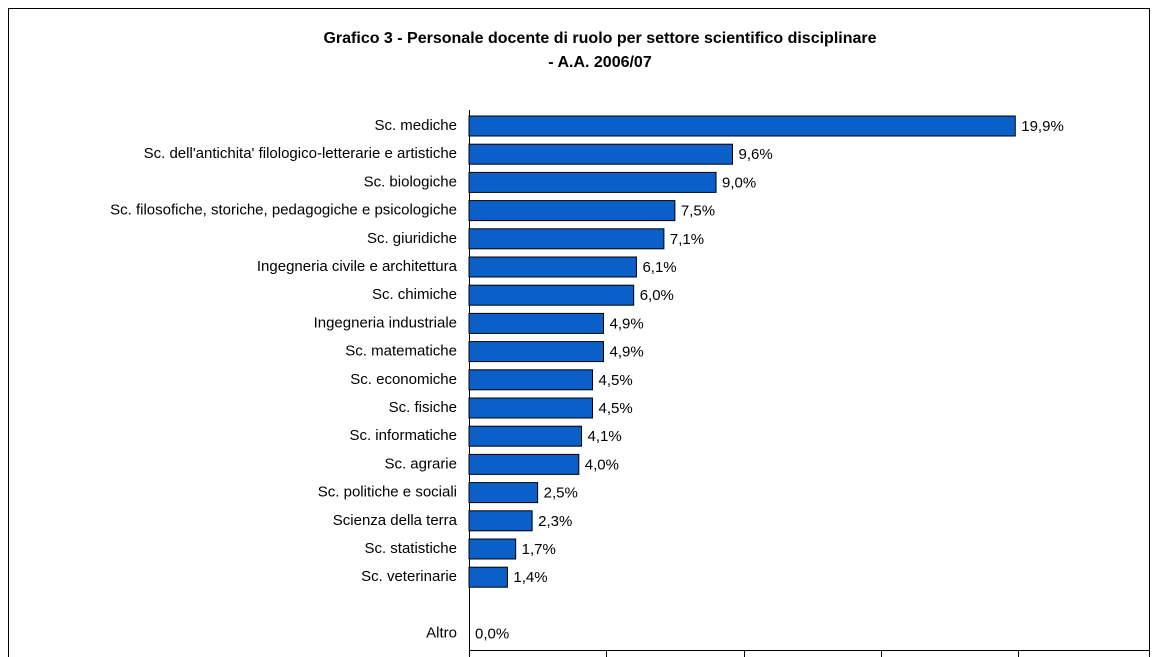  Describe the element at coordinates (605, 436) in the screenshot. I see `value-label: 4,1%` at that location.